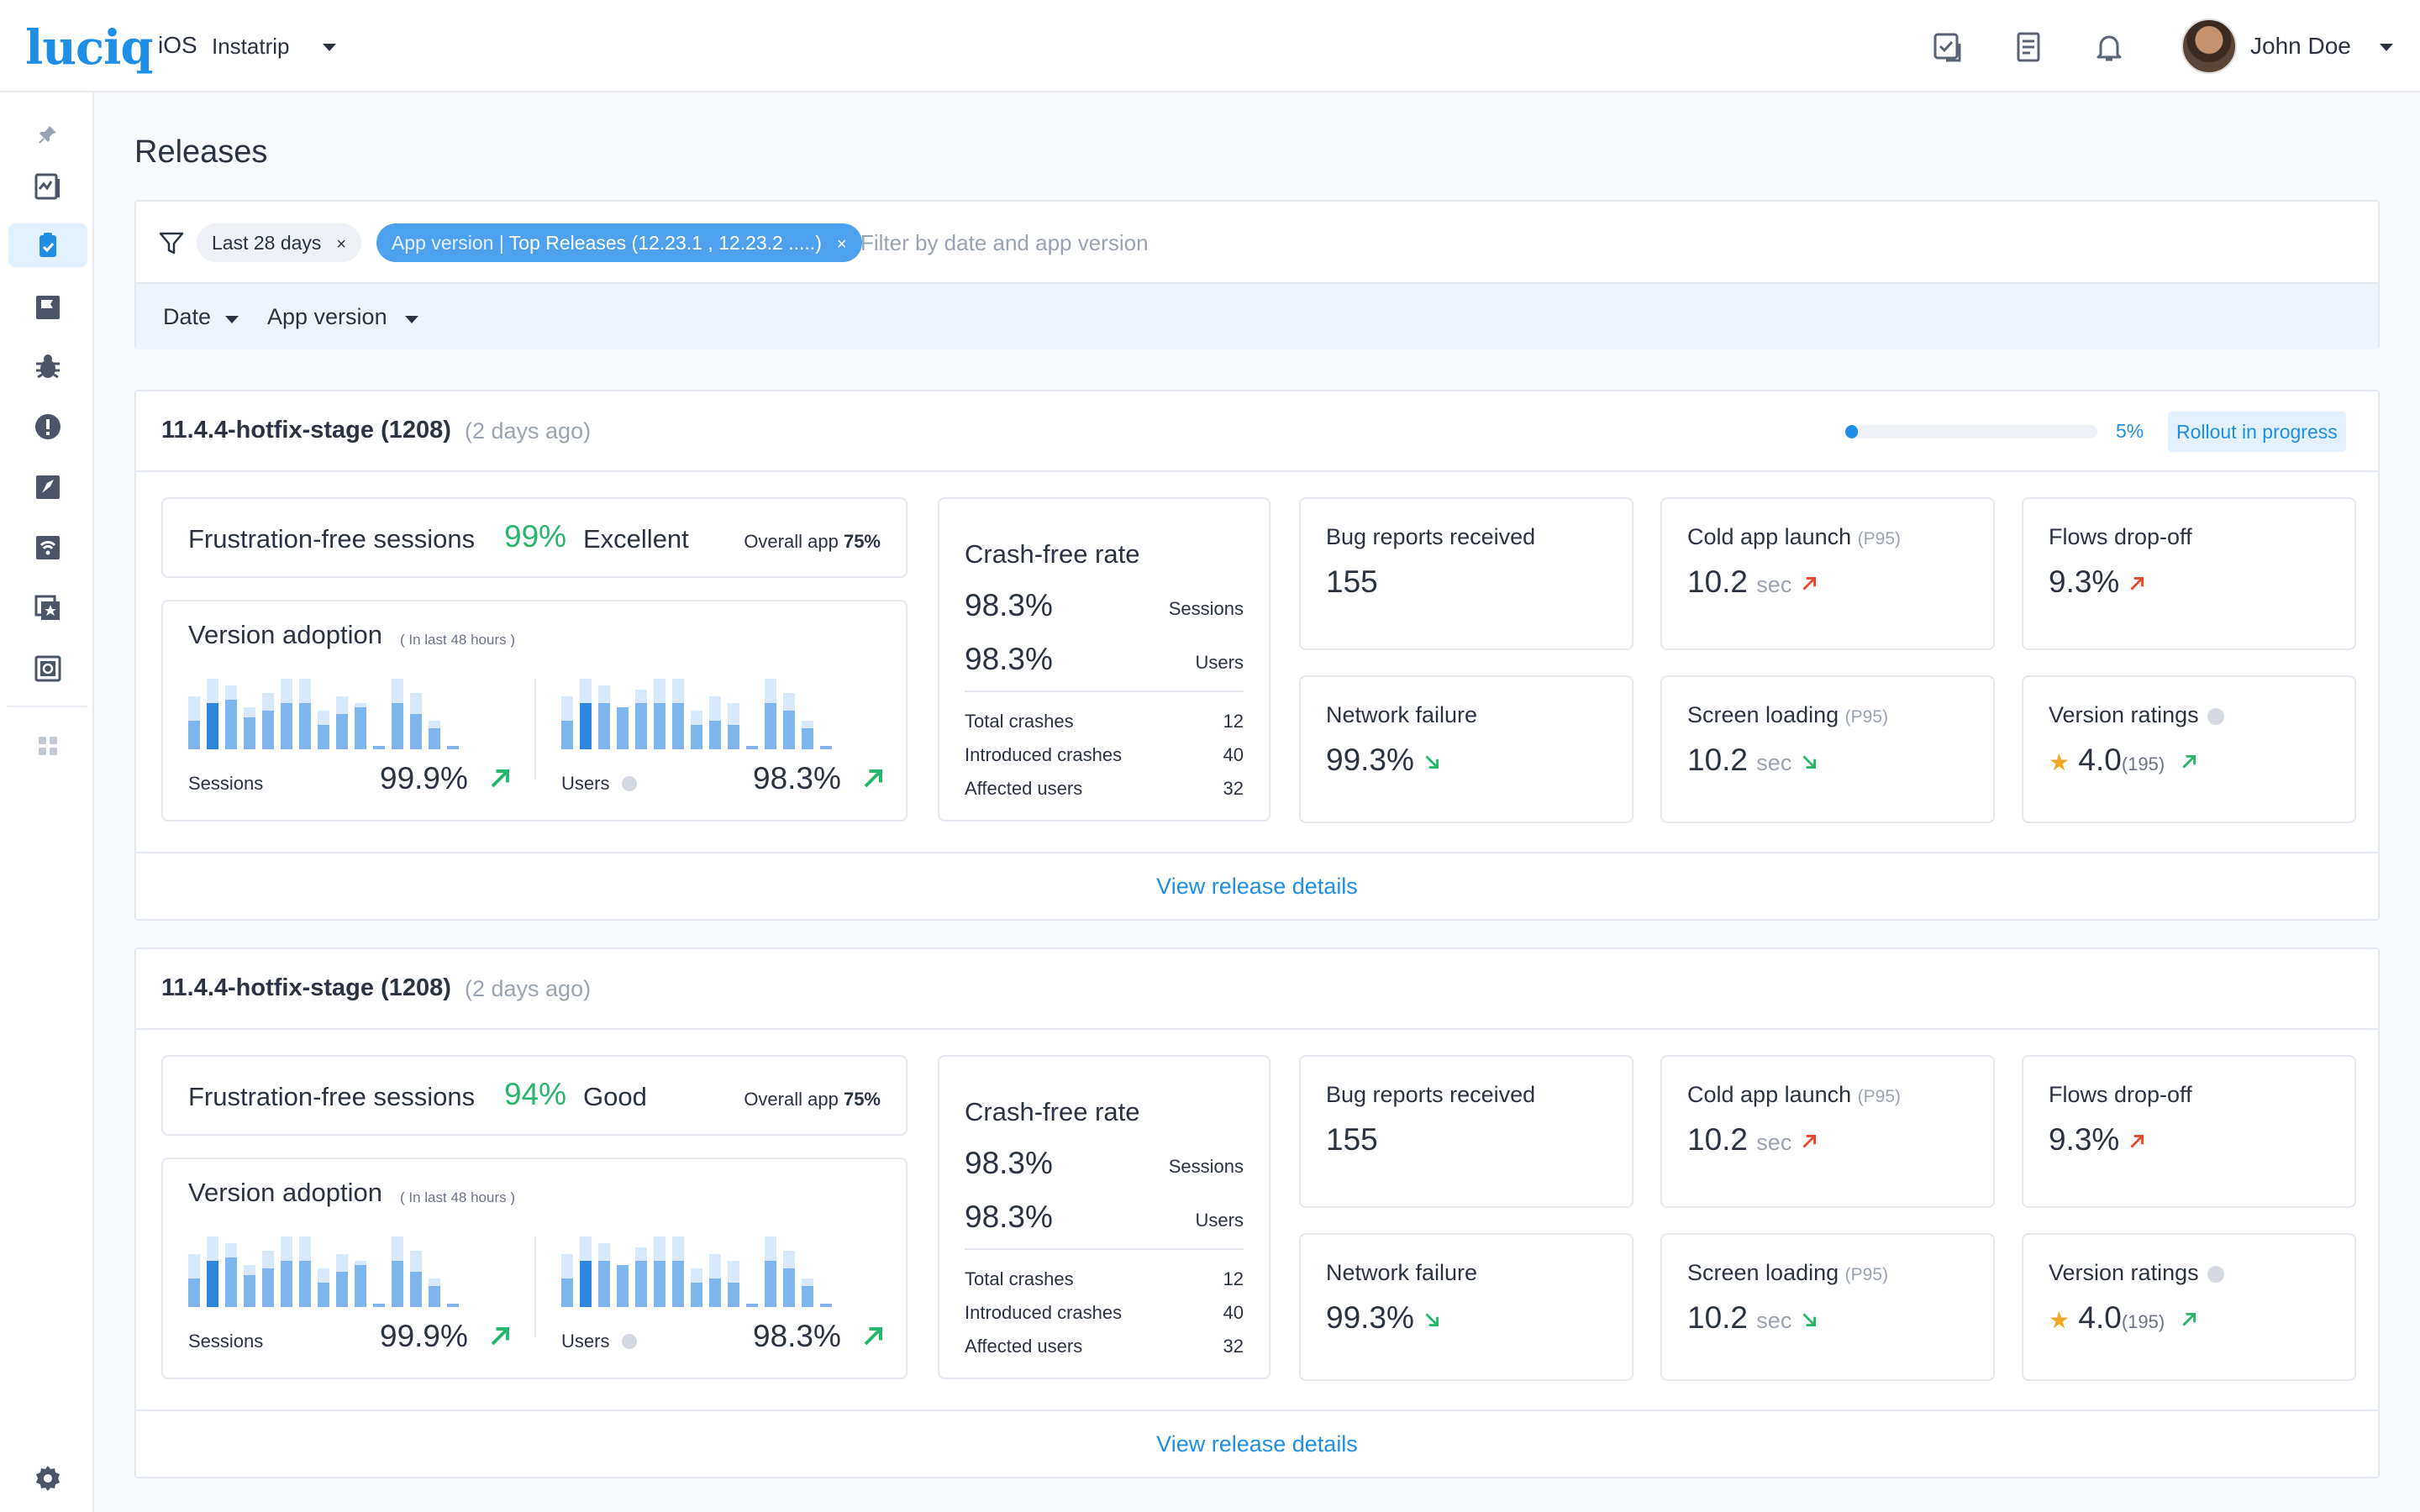  What do you see at coordinates (47, 487) in the screenshot?
I see `launch-icon` at bounding box center [47, 487].